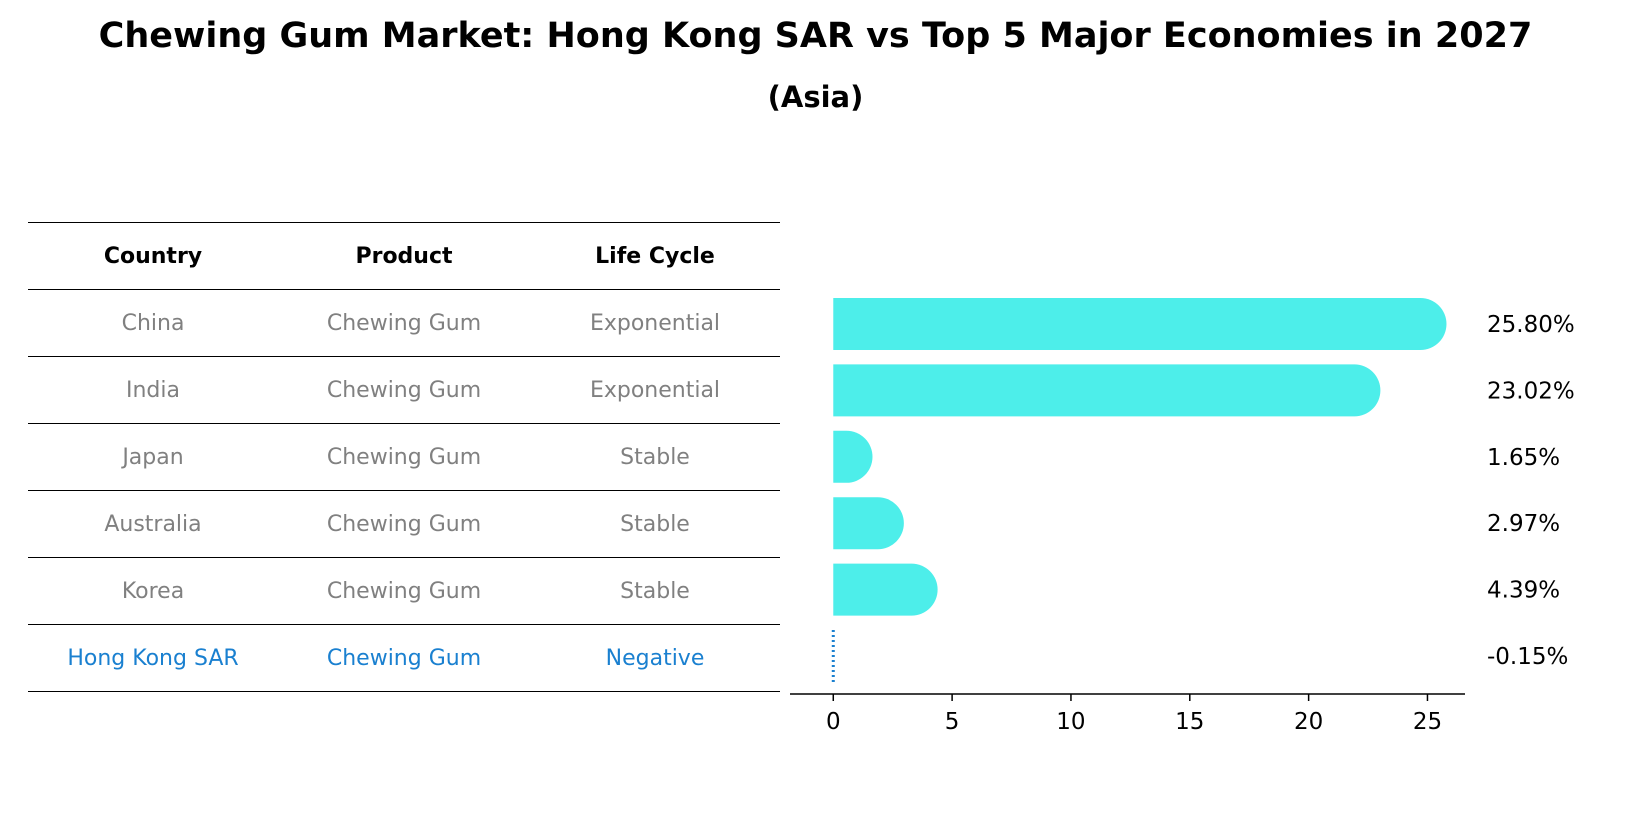 The width and height of the screenshot is (1631, 823). I want to click on bar-china, so click(1140, 324).